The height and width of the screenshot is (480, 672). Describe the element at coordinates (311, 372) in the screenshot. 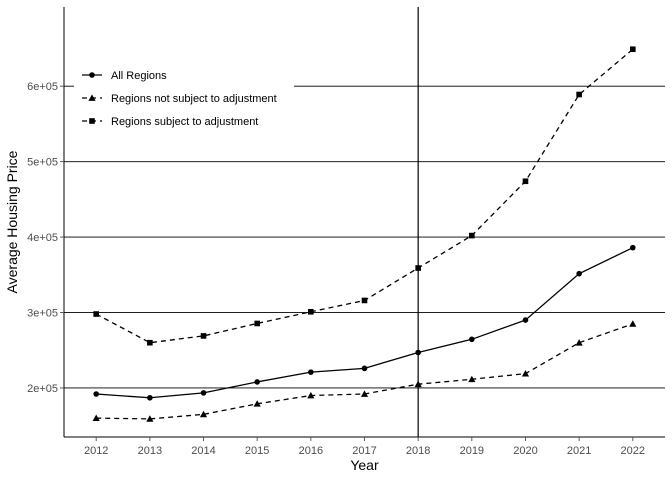

I see `data-point-s0-2016` at that location.